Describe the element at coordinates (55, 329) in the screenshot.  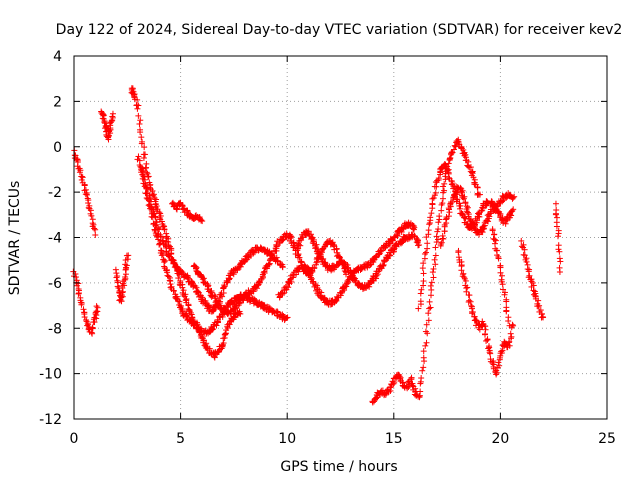
I see `y-tick-label: -8` at that location.